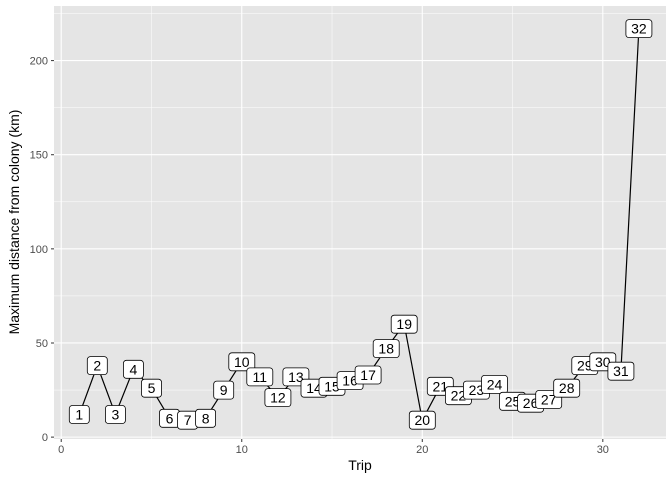  What do you see at coordinates (14, 222) in the screenshot?
I see `y-axis-title: Maximum distance from colony (km)` at bounding box center [14, 222].